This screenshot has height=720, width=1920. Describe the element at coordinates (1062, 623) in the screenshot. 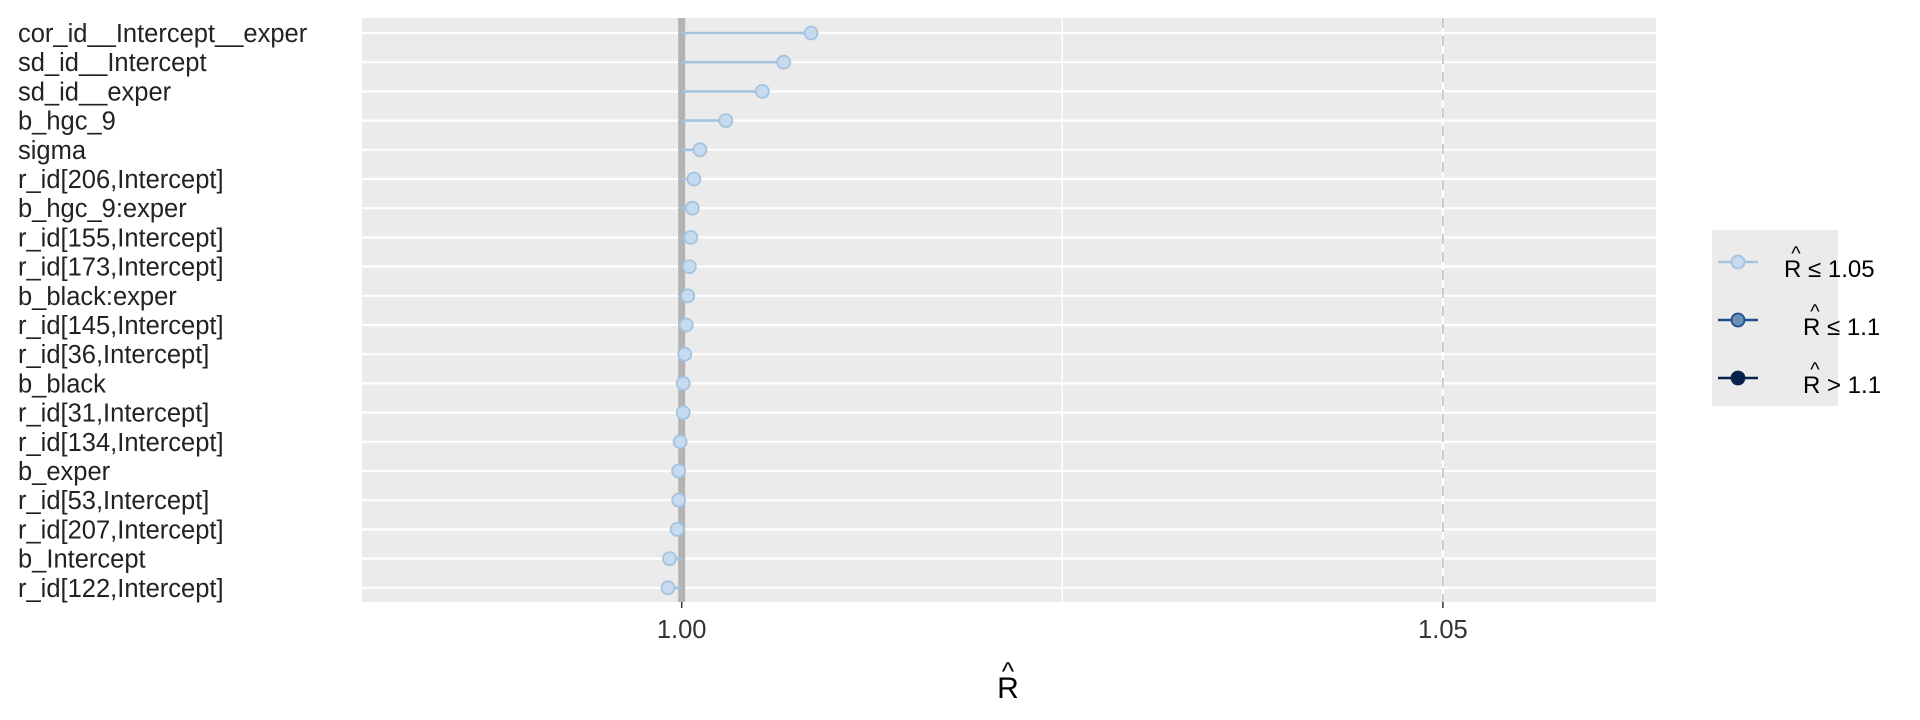

I see `x-tick-labels: 1.00 1.05` at that location.